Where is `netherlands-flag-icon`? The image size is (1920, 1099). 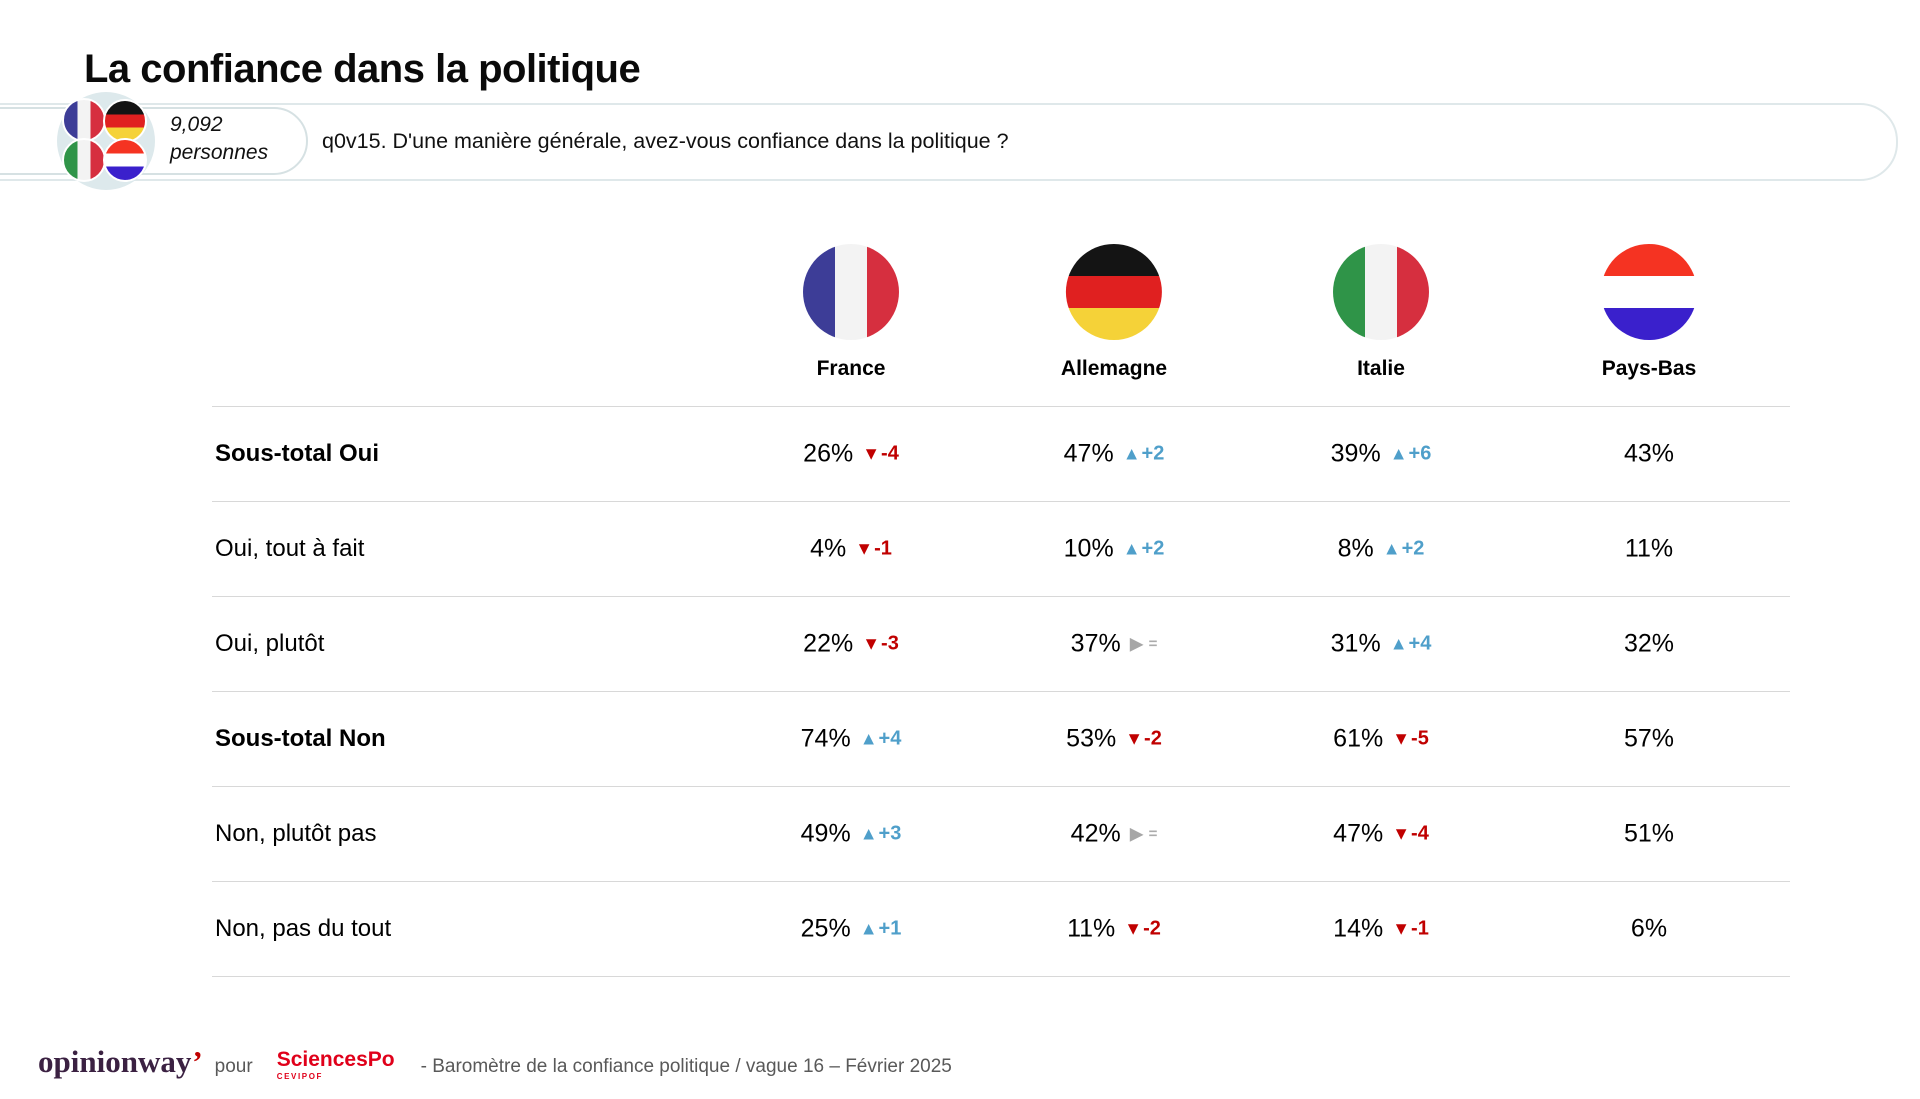
netherlands-flag-icon is located at coordinates (125, 160).